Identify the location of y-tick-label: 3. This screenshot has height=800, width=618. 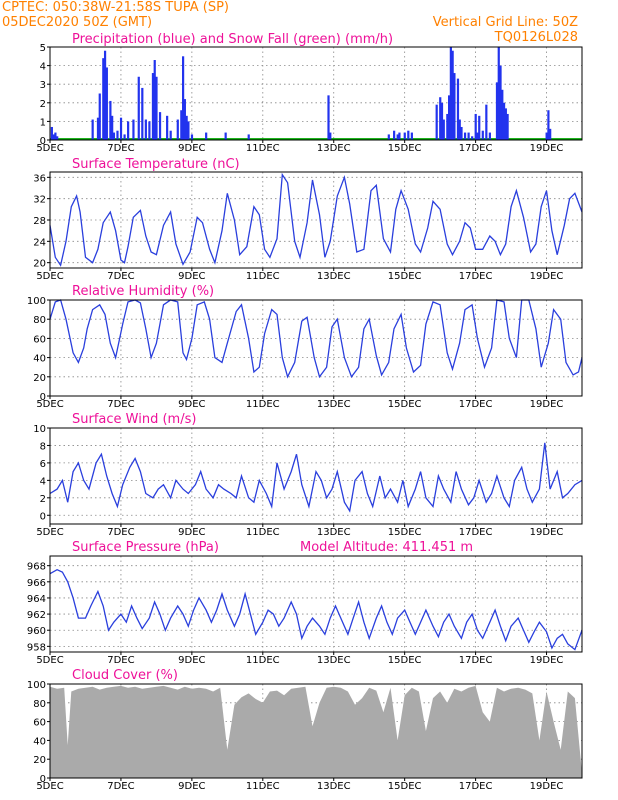
(43, 85).